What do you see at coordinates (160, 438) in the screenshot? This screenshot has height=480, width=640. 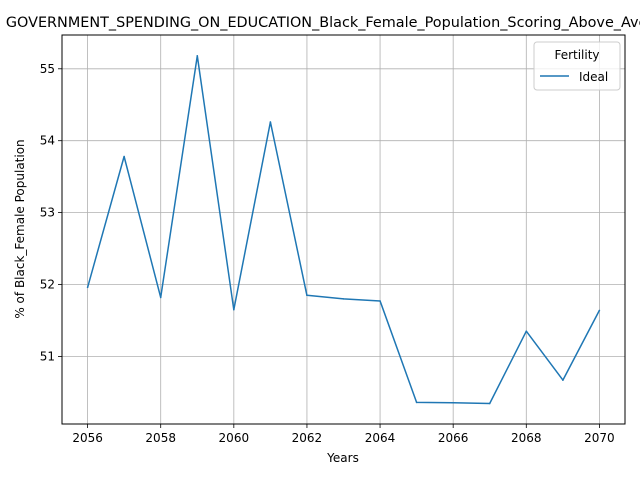 I see `x-tick-label: 2058` at bounding box center [160, 438].